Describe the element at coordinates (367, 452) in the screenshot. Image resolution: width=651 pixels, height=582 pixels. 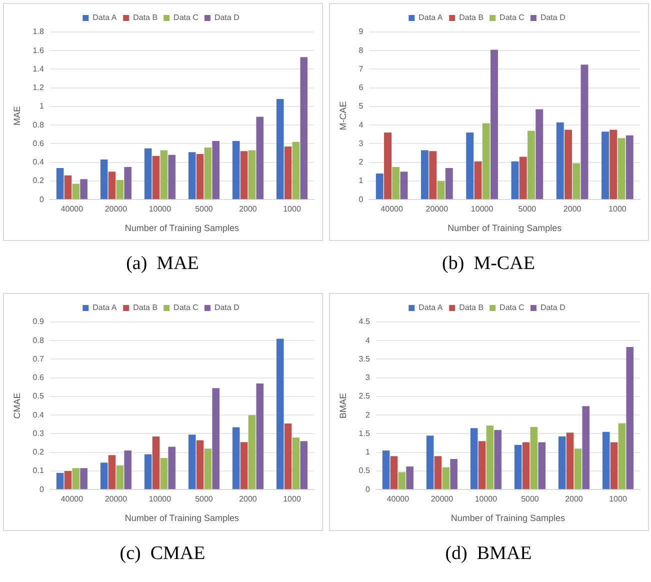
I see `y-tick-label: 1` at that location.